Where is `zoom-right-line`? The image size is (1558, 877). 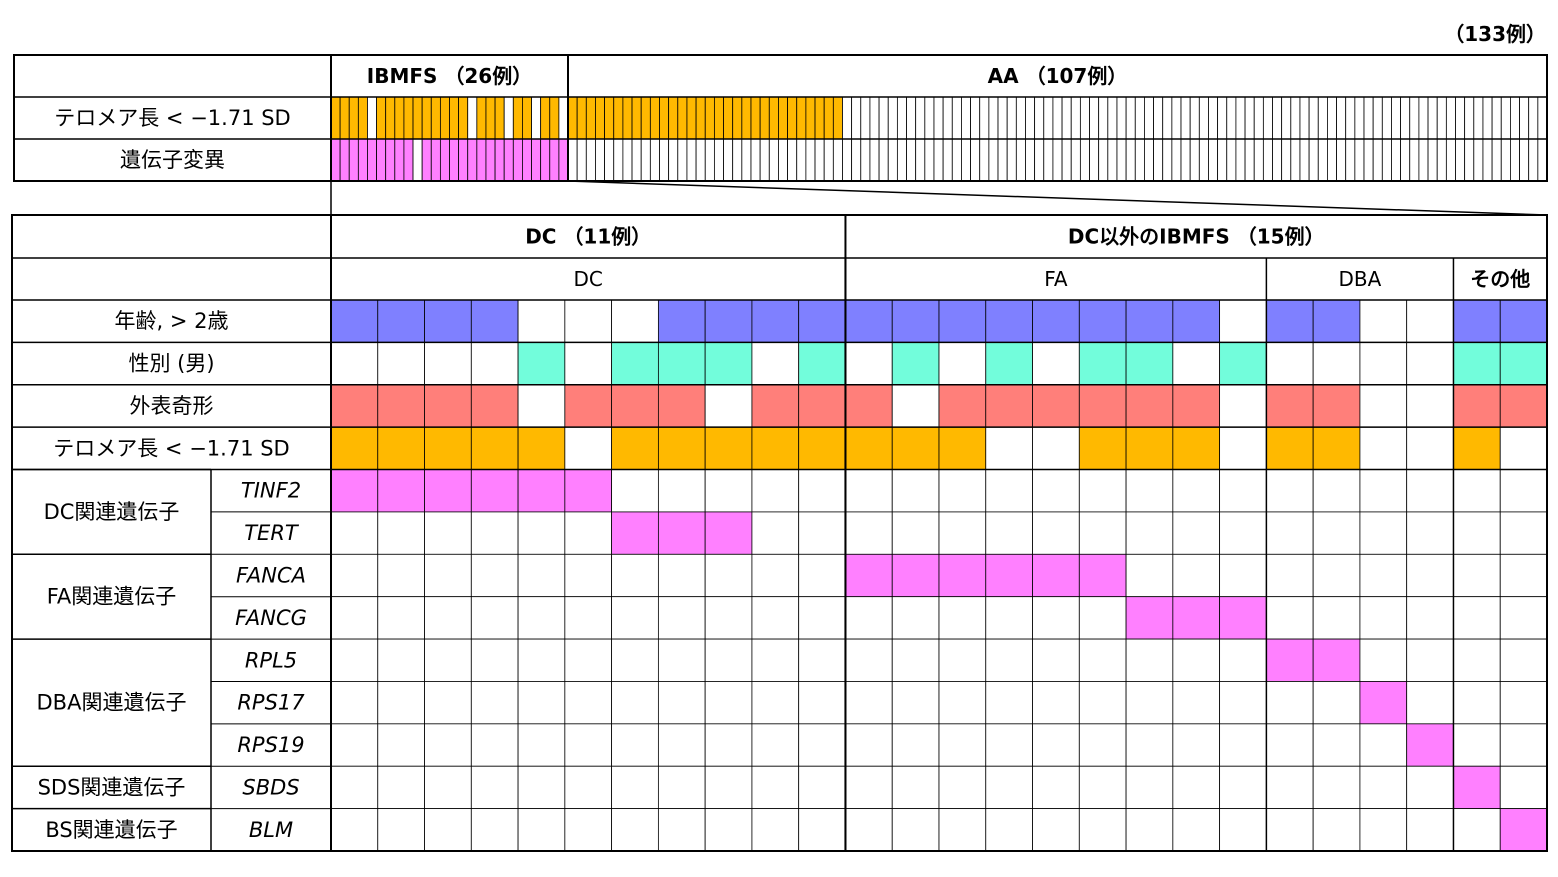
zoom-right-line is located at coordinates (1057, 198).